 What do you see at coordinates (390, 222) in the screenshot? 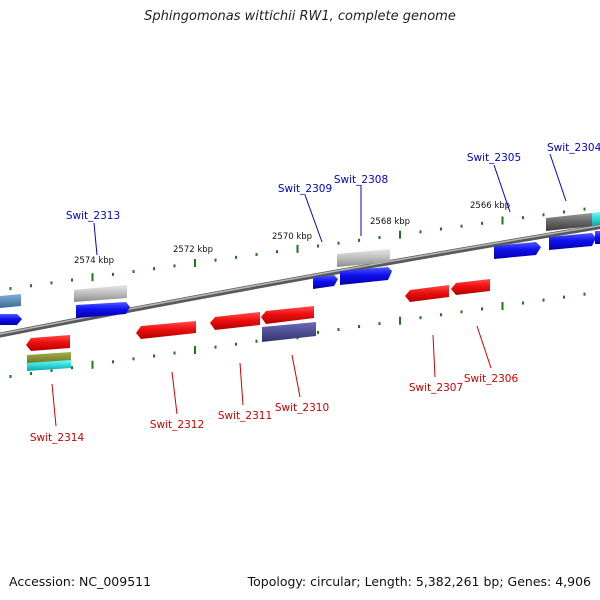
I see `scale-label-2568: 2568 kbp` at bounding box center [390, 222].